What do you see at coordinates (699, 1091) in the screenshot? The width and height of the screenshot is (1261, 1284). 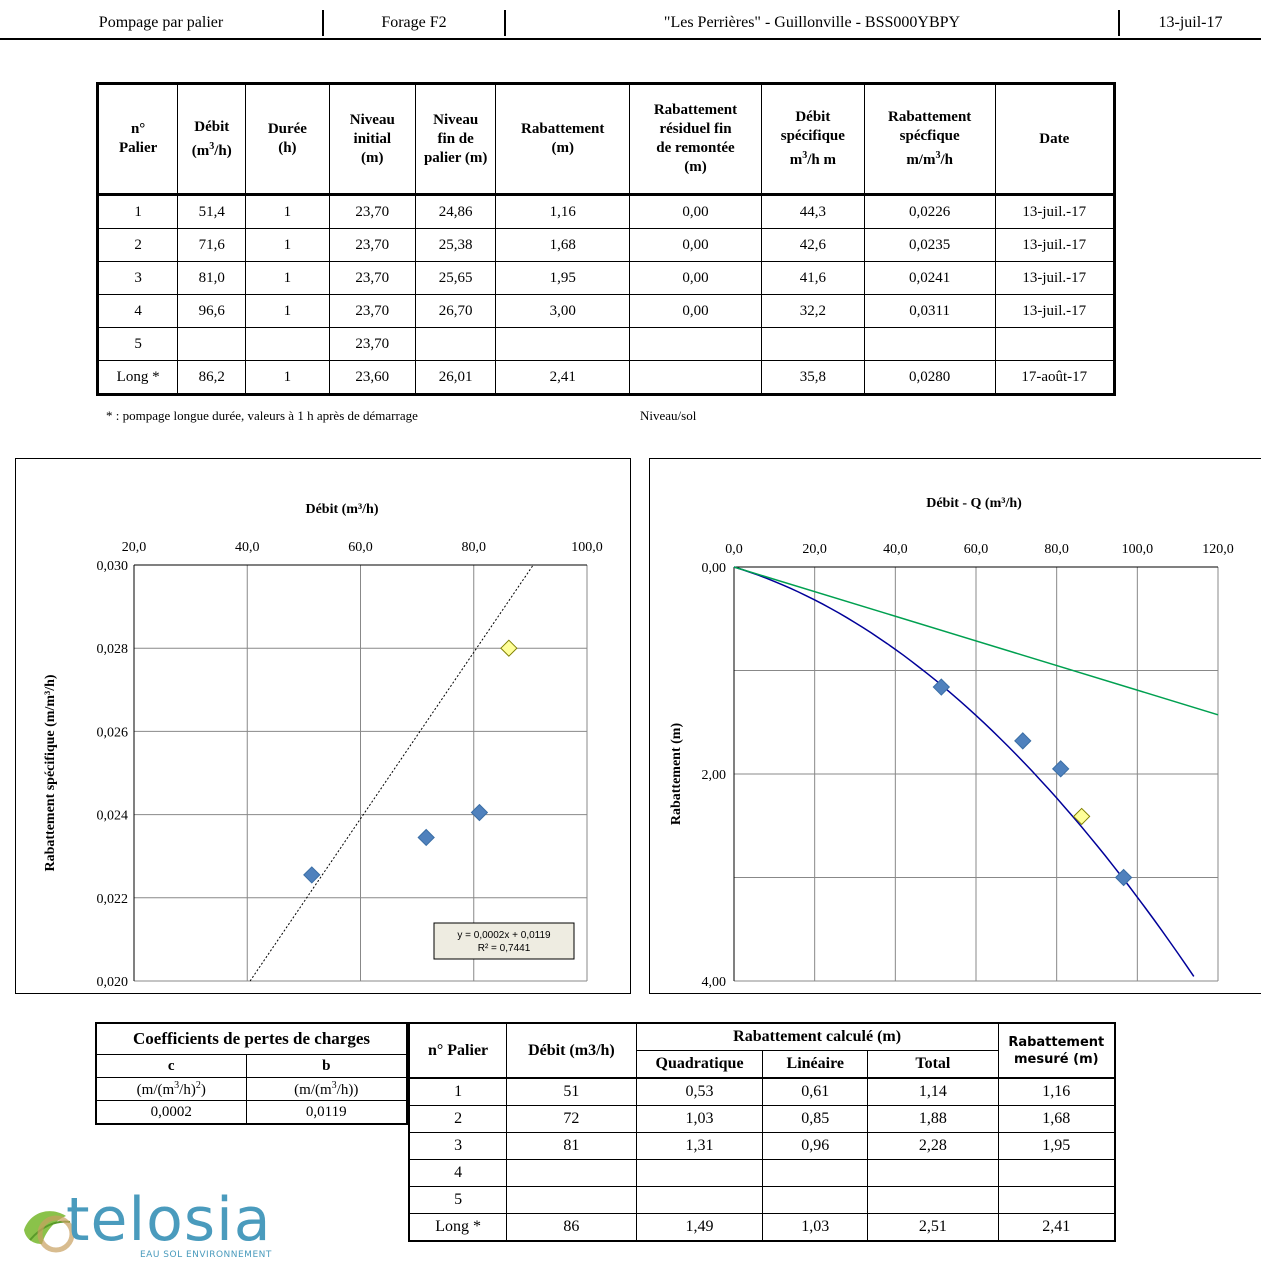 I see `table-cell: 0,53` at bounding box center [699, 1091].